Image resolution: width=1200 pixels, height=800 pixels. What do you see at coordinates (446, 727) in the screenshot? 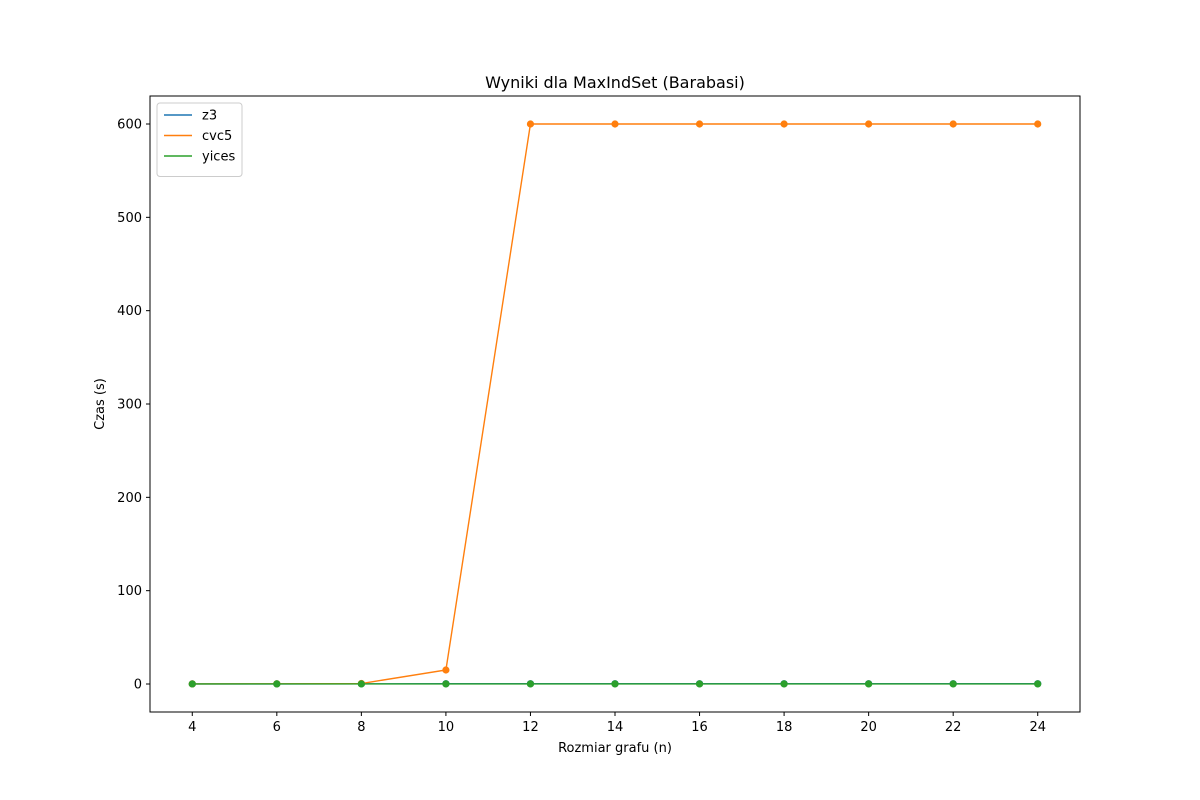
I see `x-tick-label: 10` at bounding box center [446, 727].